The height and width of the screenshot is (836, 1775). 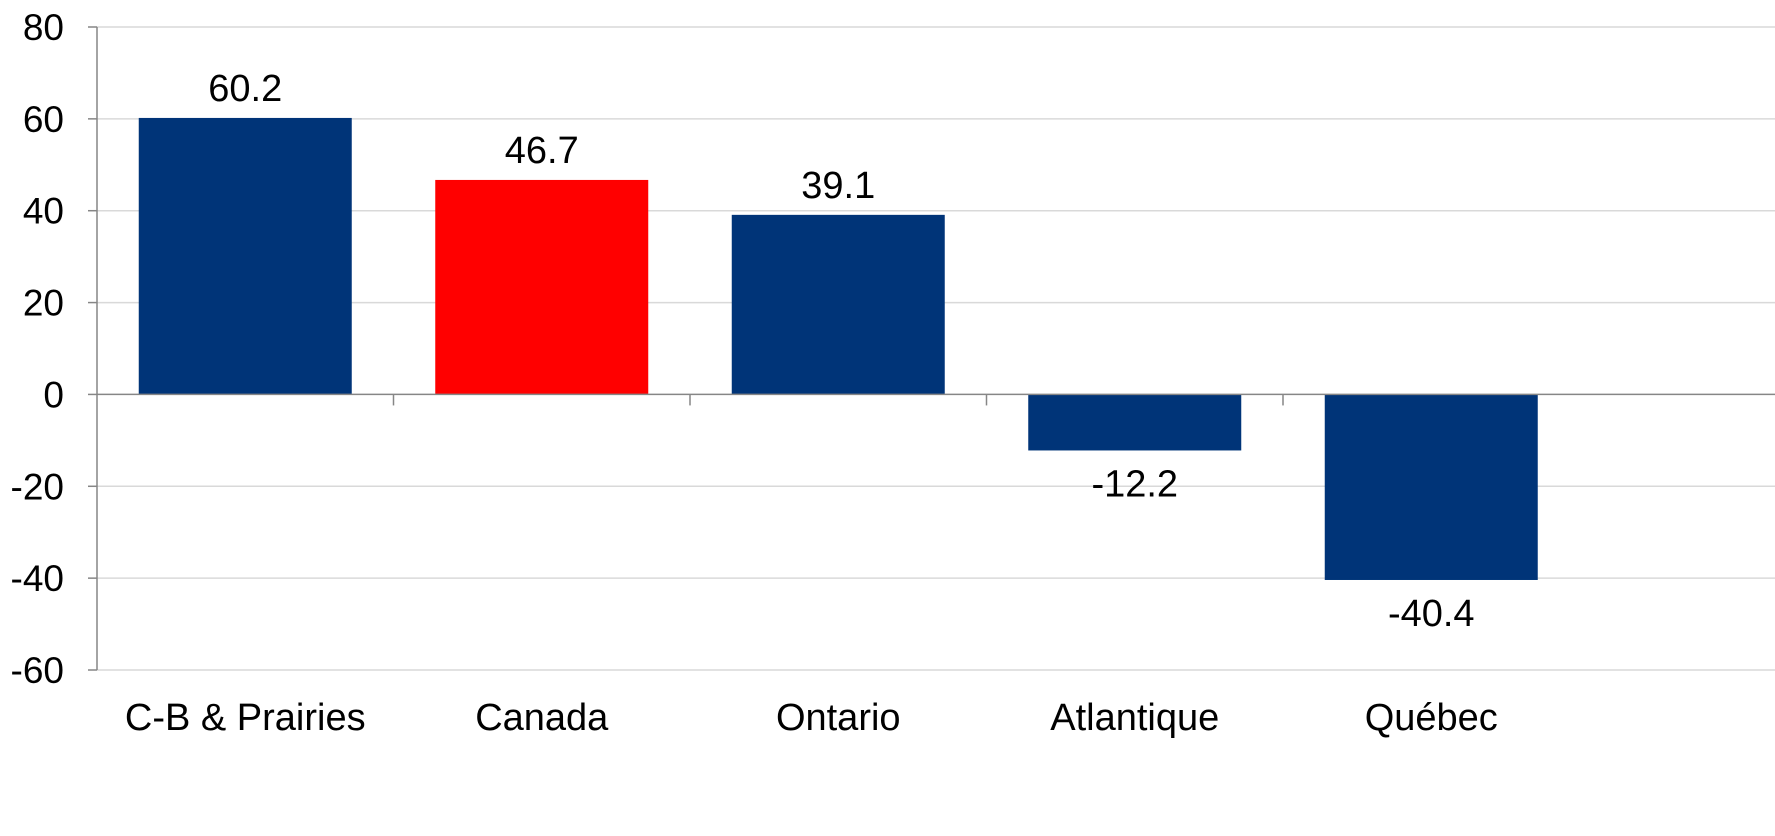 I want to click on y-tick-label: 60, so click(x=43, y=119).